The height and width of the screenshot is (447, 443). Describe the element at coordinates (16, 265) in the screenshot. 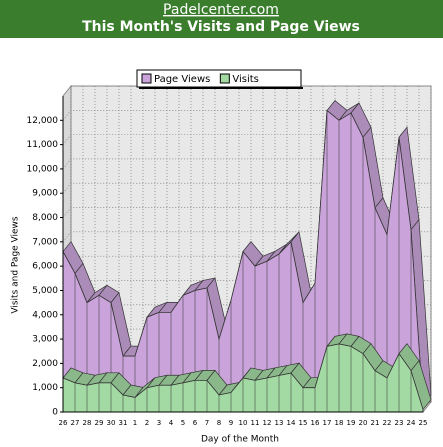

I see `y-axis-label: Visits and Page Views` at that location.